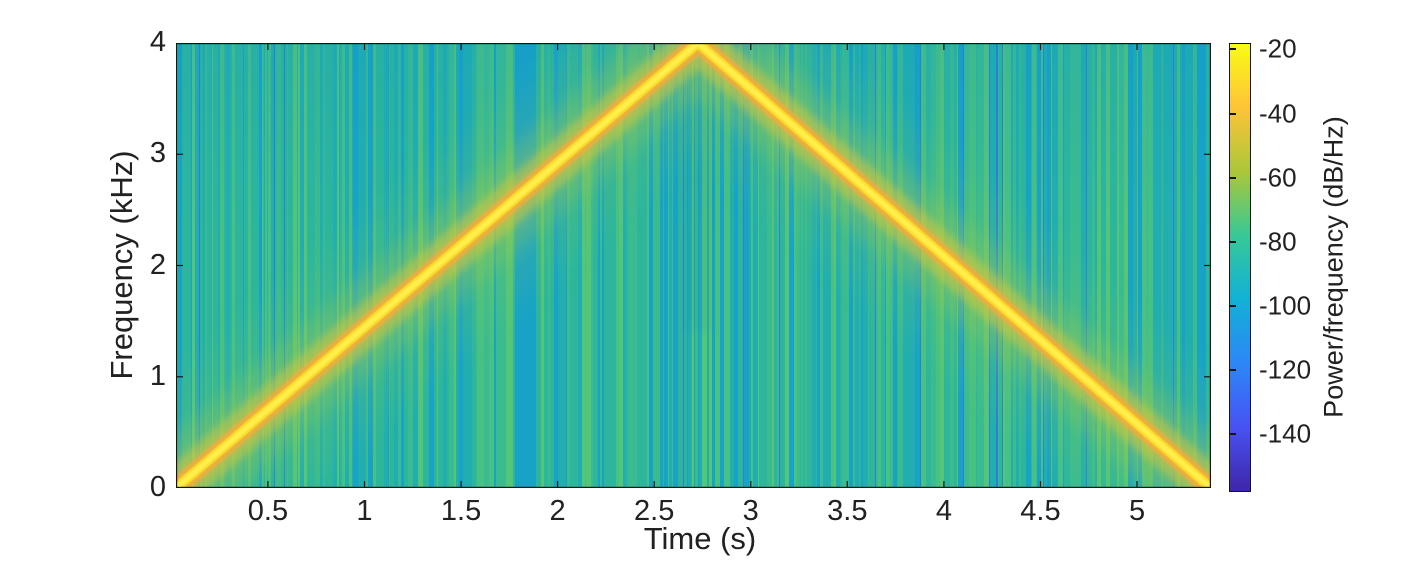 The height and width of the screenshot is (568, 1406). Describe the element at coordinates (157, 264) in the screenshot. I see `y-tick-label: 2` at that location.